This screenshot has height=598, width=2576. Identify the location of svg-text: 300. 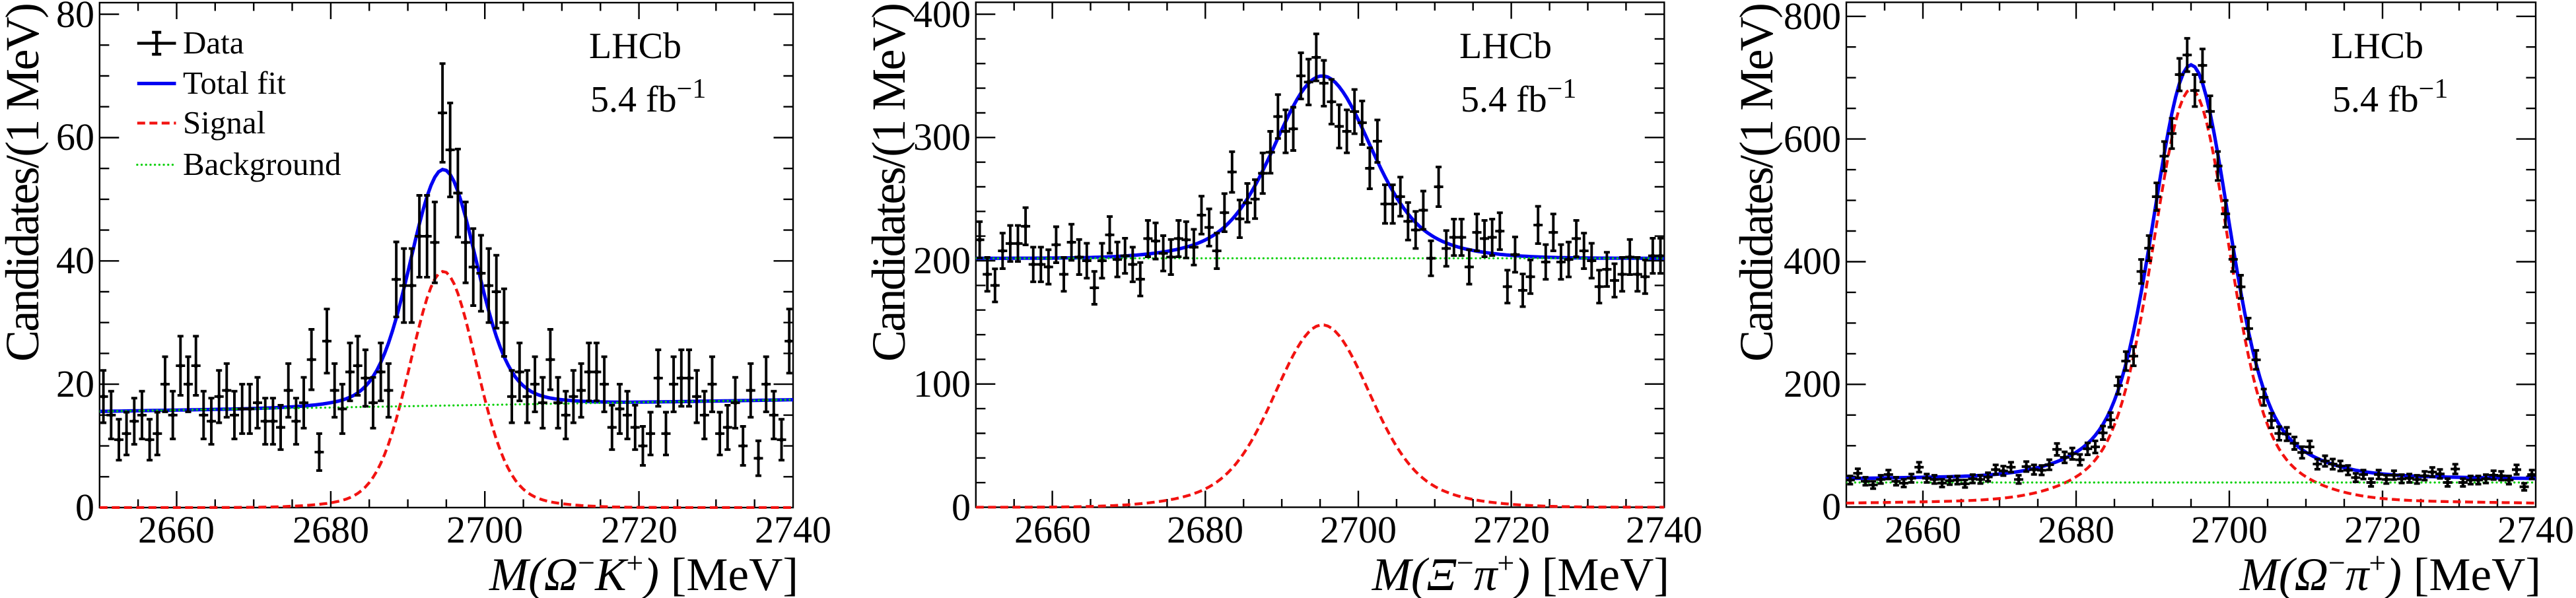
(942, 137).